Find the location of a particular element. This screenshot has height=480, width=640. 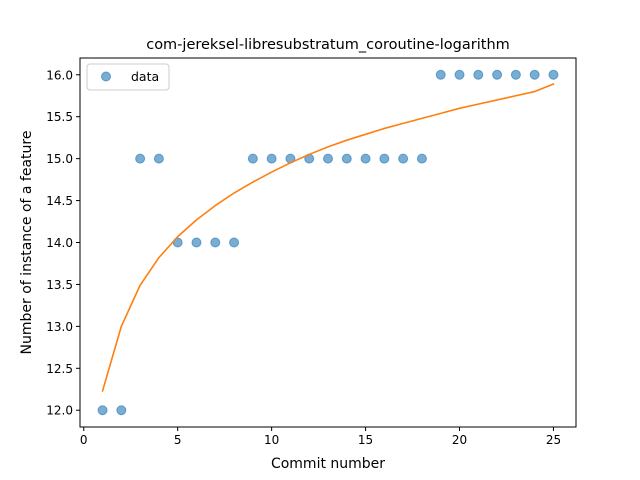

x-tick-label: 5 is located at coordinates (178, 440).